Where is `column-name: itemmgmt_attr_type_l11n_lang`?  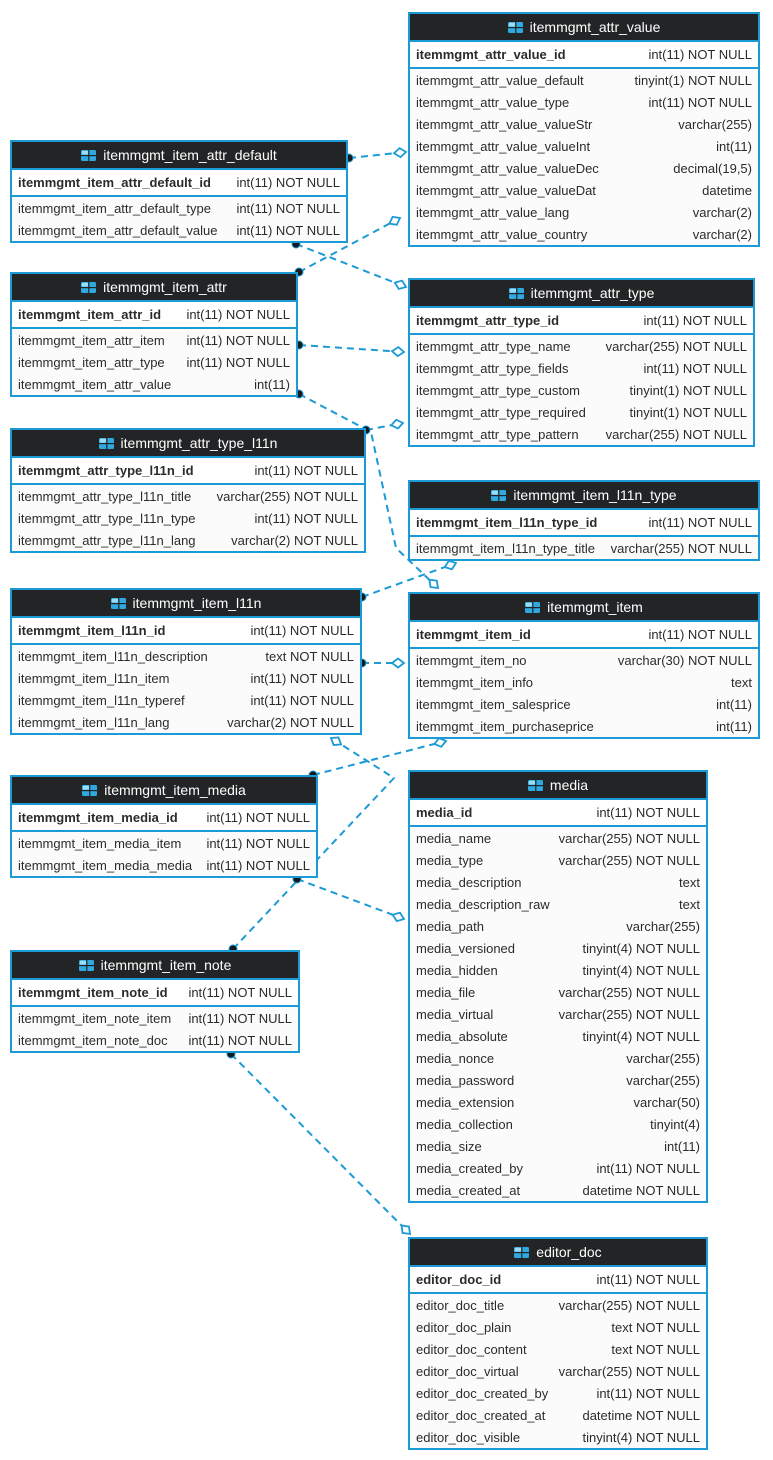
column-name: itemmgmt_attr_type_l11n_lang is located at coordinates (107, 540).